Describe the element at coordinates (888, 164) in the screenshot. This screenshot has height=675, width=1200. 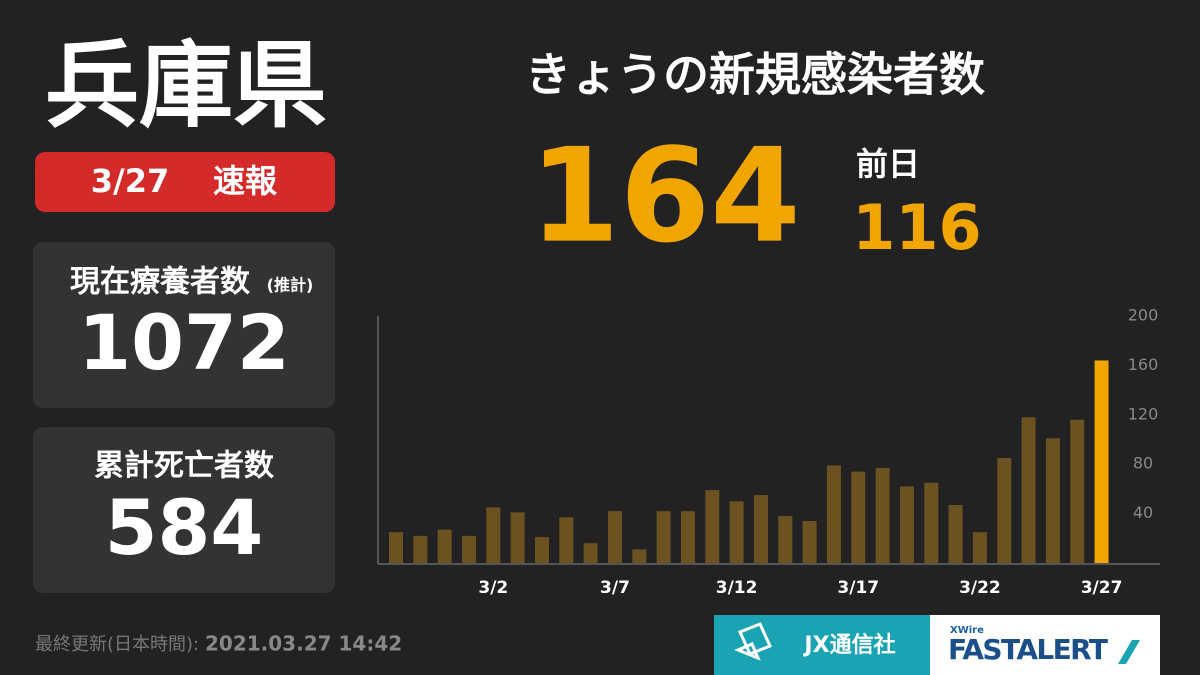
I see `prev-label: 前日` at that location.